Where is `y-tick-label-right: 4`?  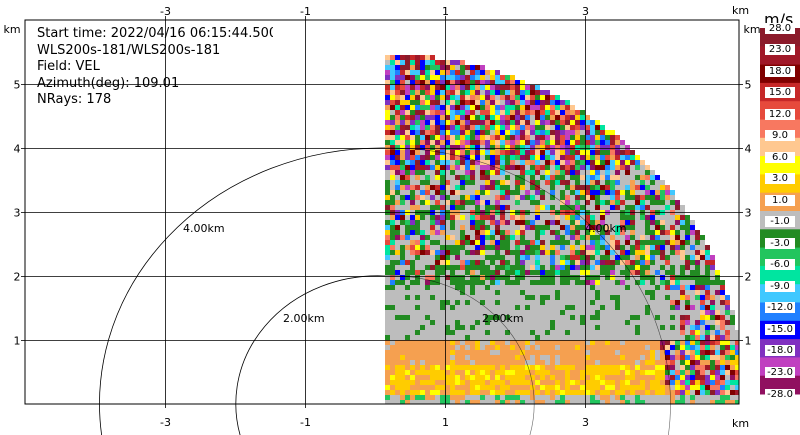
y-tick-label-right: 4 is located at coordinates (748, 149).